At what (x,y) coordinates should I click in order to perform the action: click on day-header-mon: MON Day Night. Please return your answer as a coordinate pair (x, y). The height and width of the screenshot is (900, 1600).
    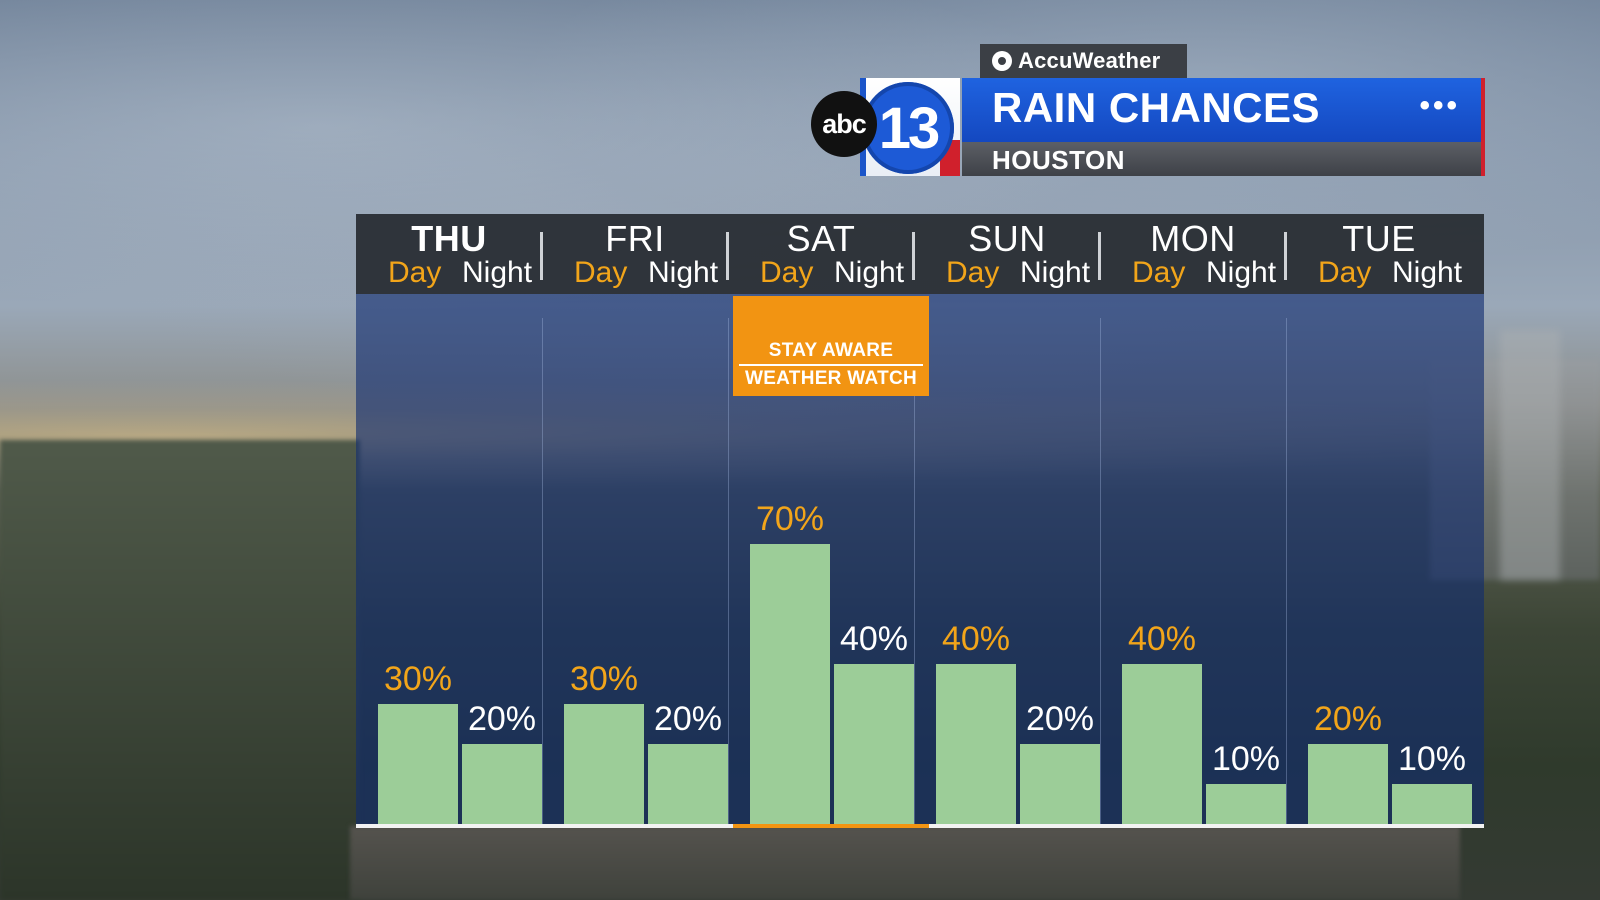
    Looking at the image, I should click on (1193, 254).